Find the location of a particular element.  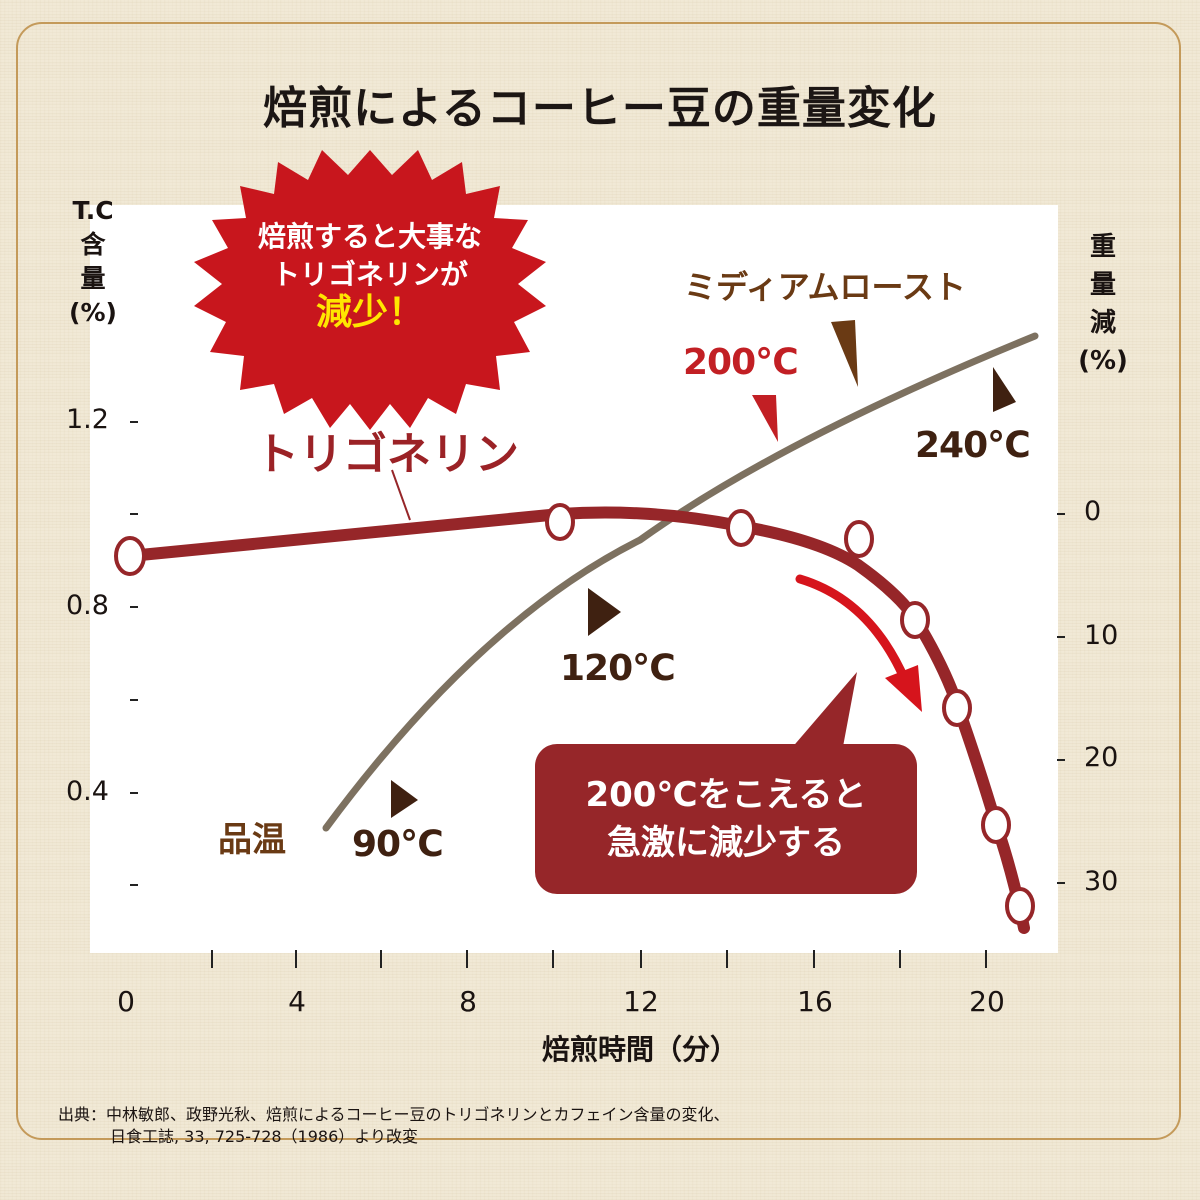

callout-pointer is located at coordinates (823, 712).